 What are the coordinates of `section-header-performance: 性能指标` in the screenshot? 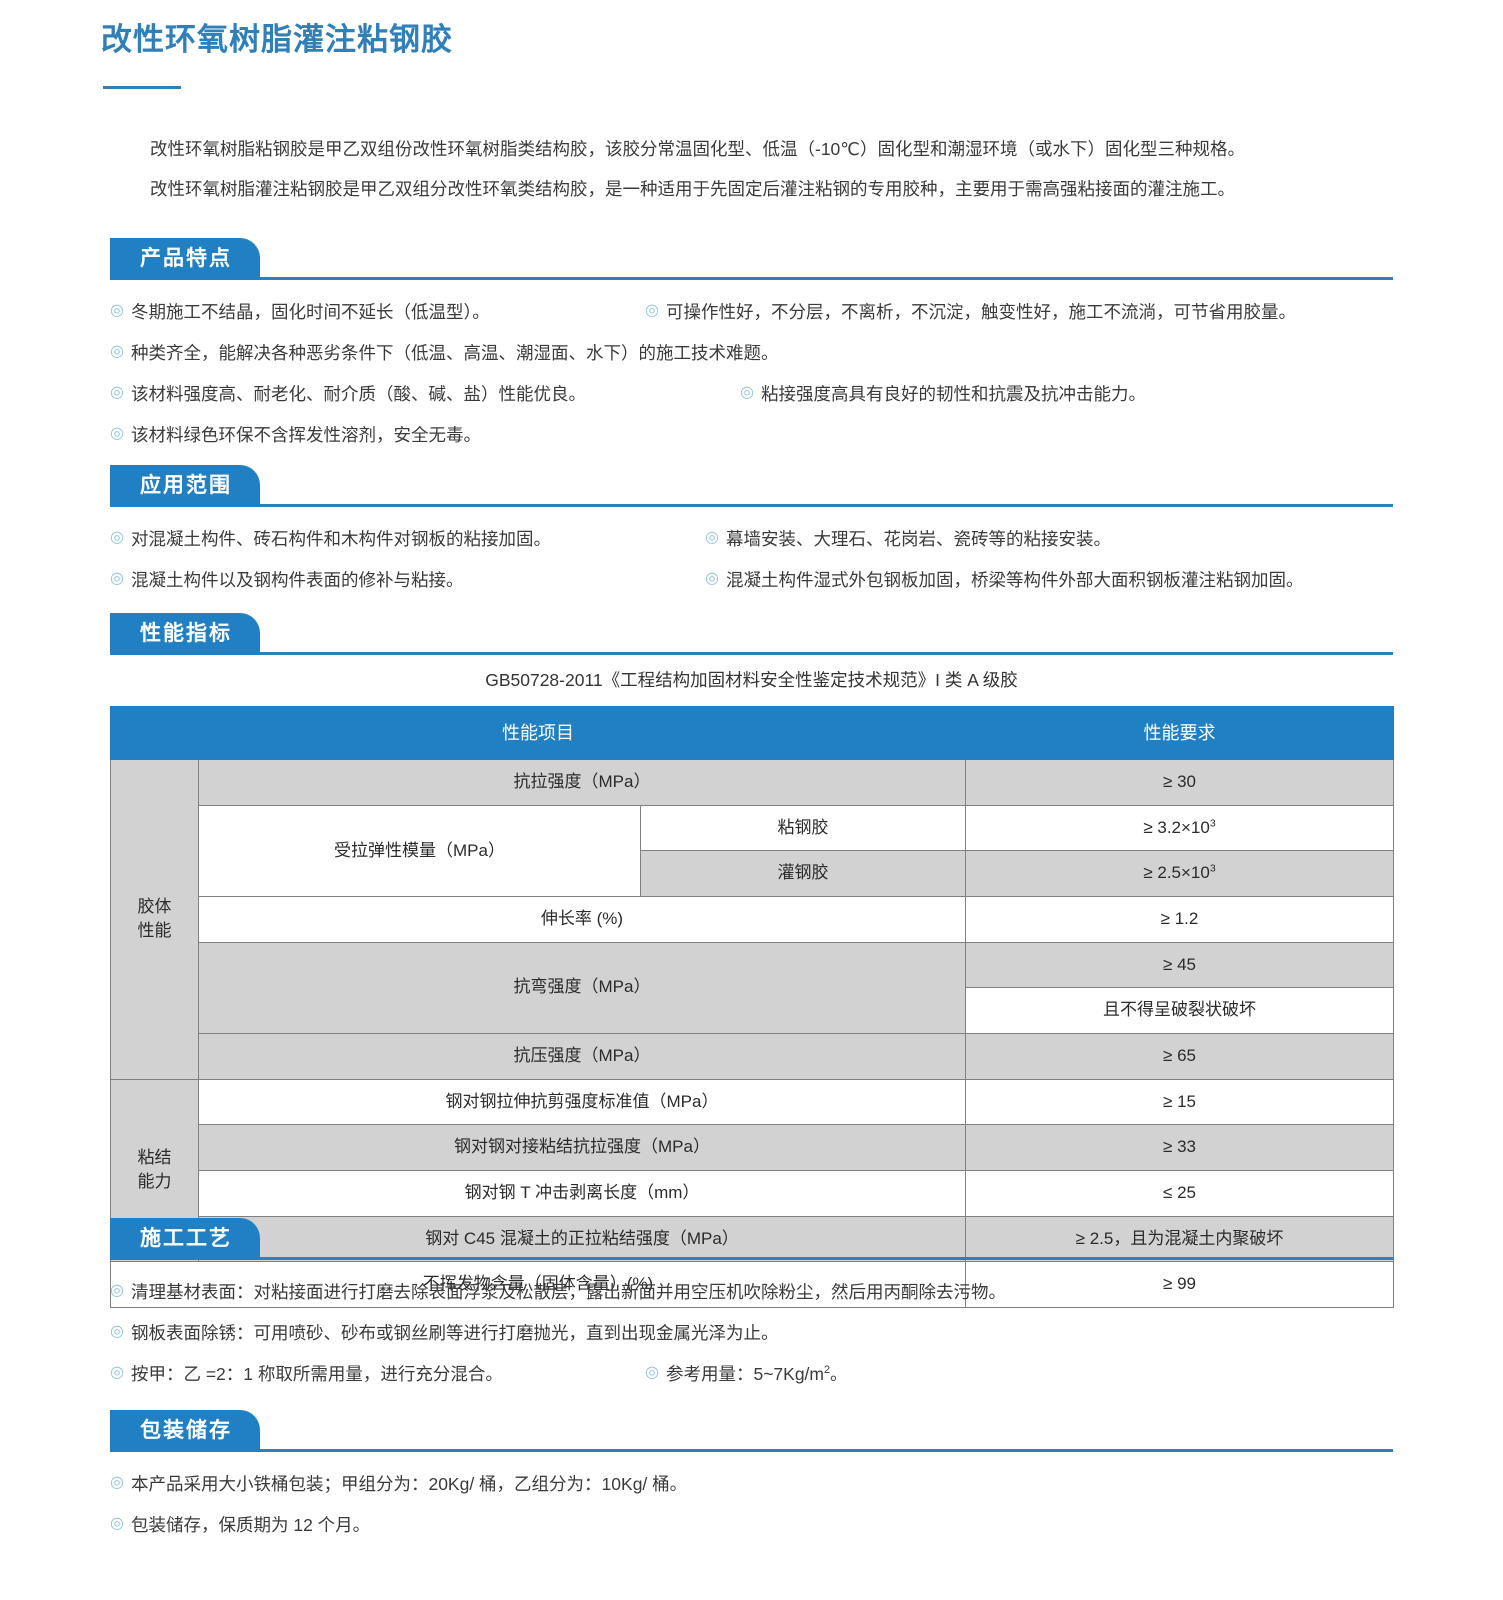 It's located at (751, 634).